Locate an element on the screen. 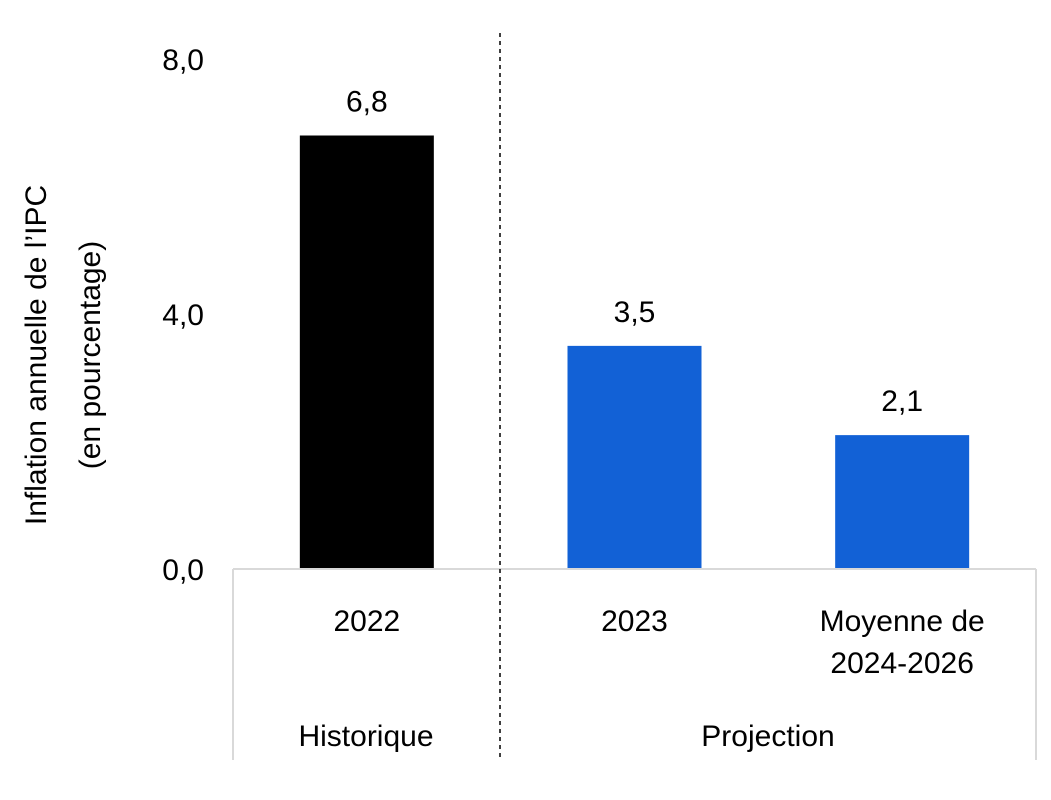 This screenshot has height=800, width=1051. y-tick-label: 4,0 is located at coordinates (183, 315).